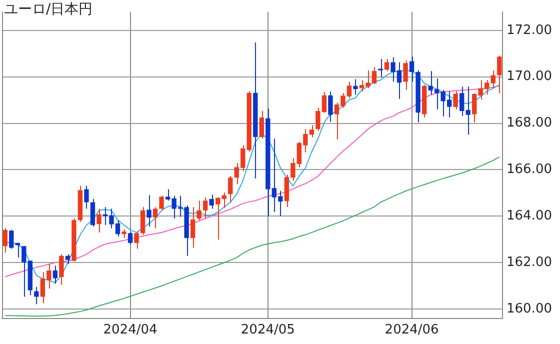  I want to click on y-tick-label: 172.00, so click(529, 30).